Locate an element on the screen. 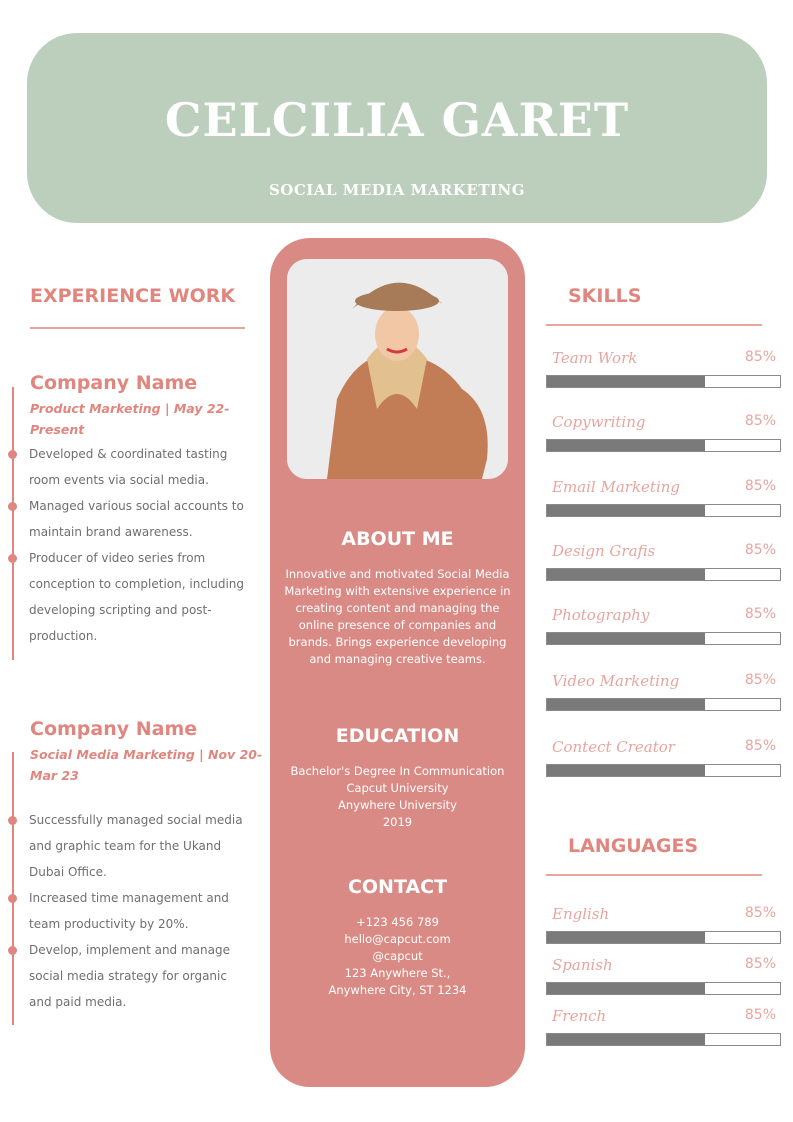 The width and height of the screenshot is (793, 1122). skills-label: Contect Creator is located at coordinates (613, 747).